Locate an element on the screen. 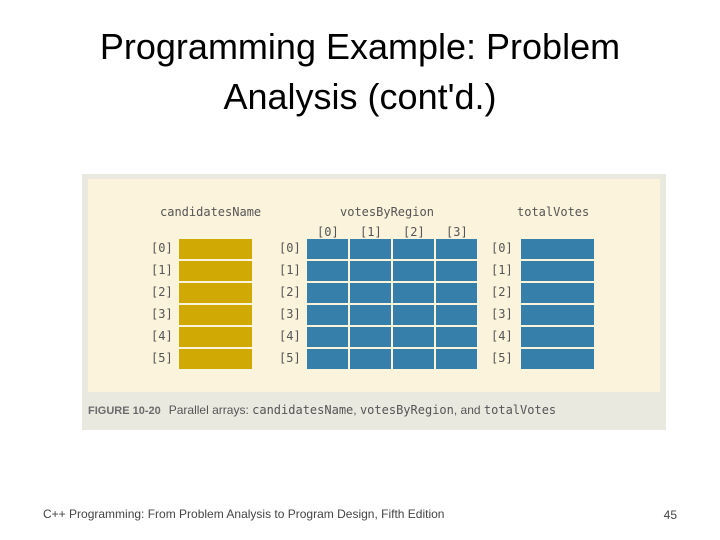 The height and width of the screenshot is (540, 720). caption-sep-2: , and is located at coordinates (468, 410).